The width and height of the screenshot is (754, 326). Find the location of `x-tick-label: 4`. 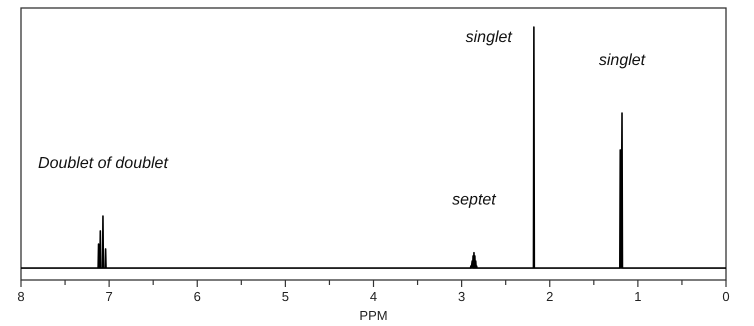

x-tick-label: 4 is located at coordinates (374, 296).